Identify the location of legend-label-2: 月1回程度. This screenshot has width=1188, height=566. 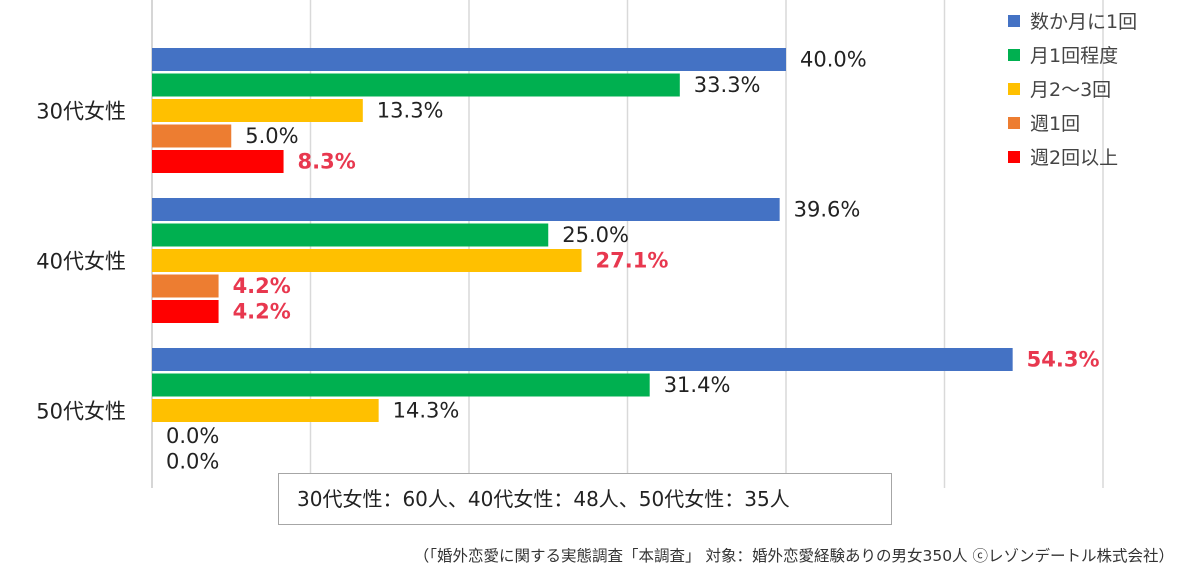
(1074, 56).